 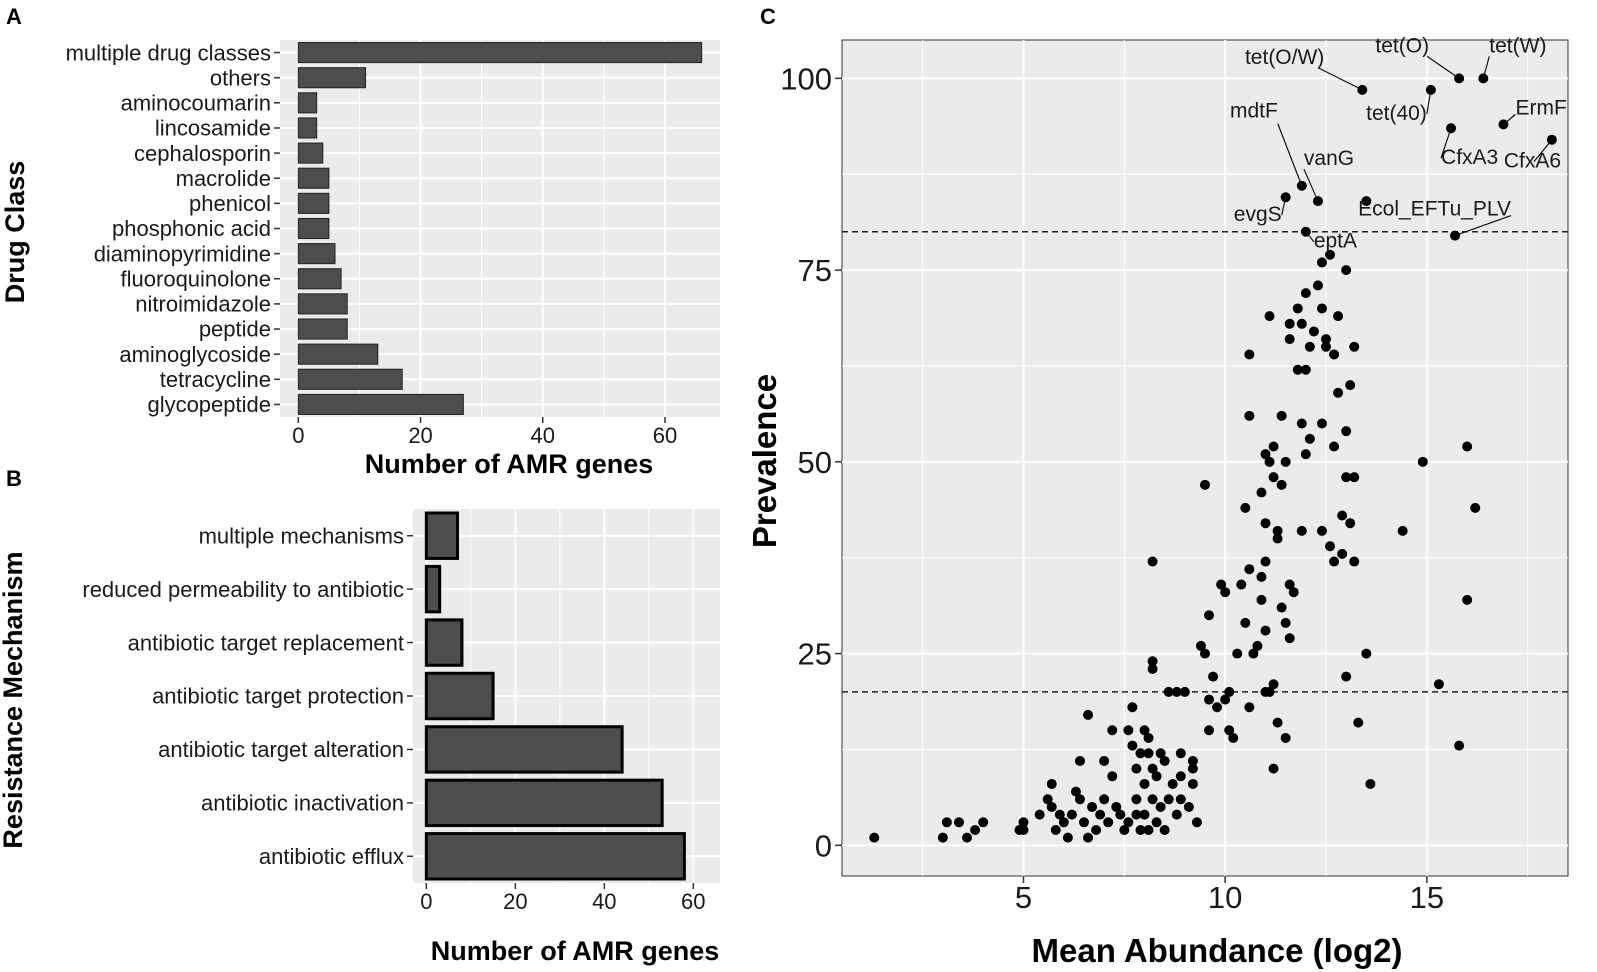 What do you see at coordinates (1254, 111) in the screenshot?
I see `gene-label: mdtF` at bounding box center [1254, 111].